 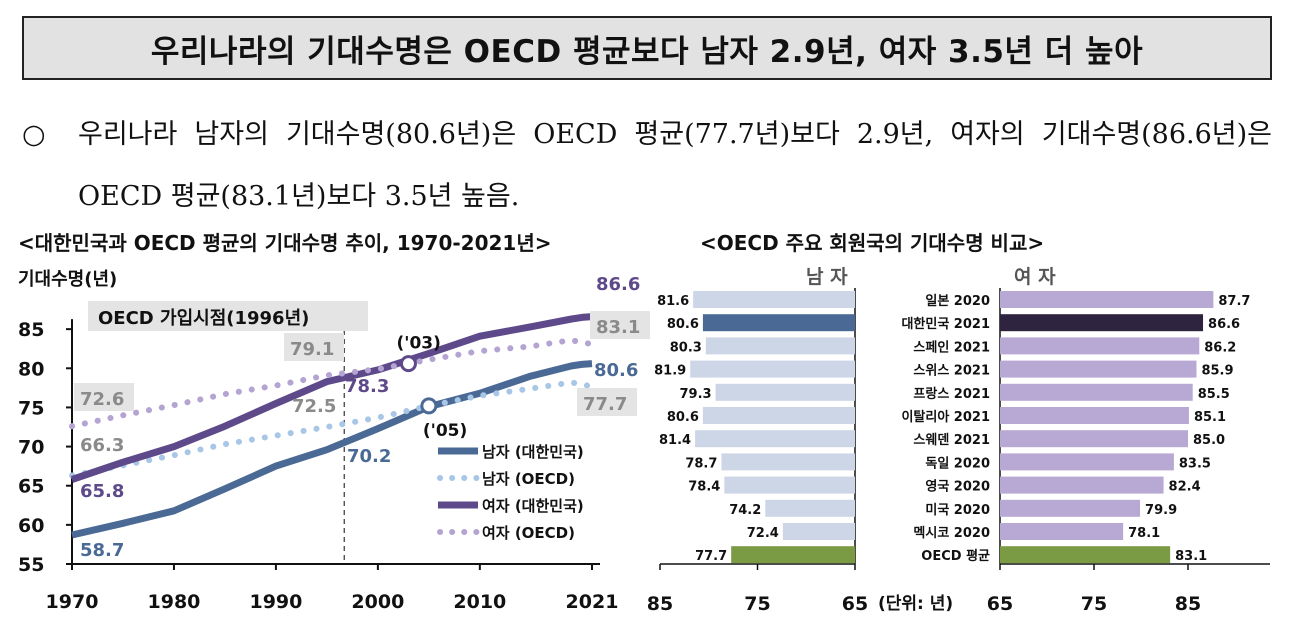 I want to click on y-tick-label: 60, so click(x=31, y=526).